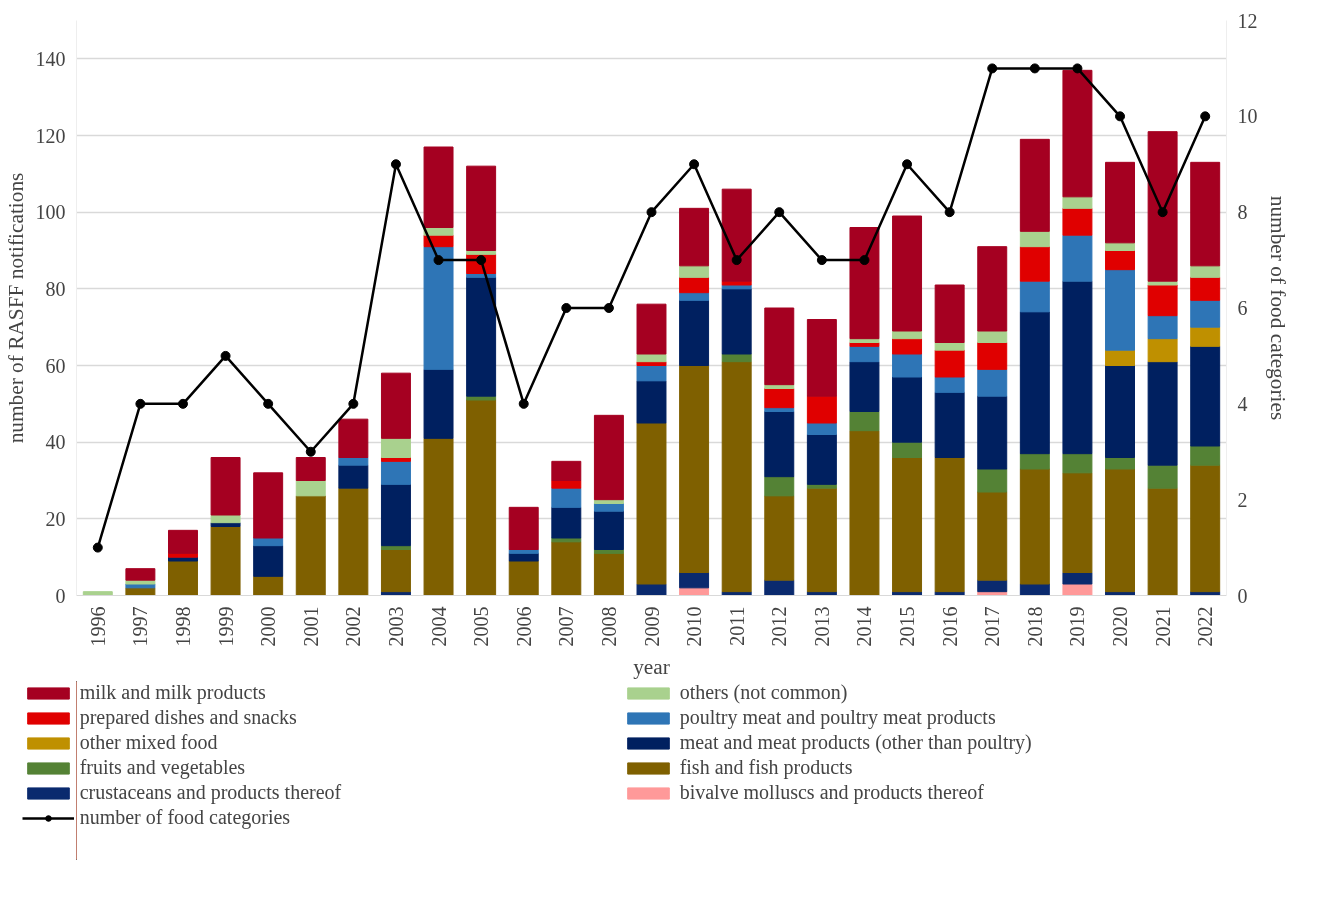 This screenshot has height=918, width=1323. What do you see at coordinates (1242, 308) in the screenshot?
I see `y2-tick-label: 6` at bounding box center [1242, 308].